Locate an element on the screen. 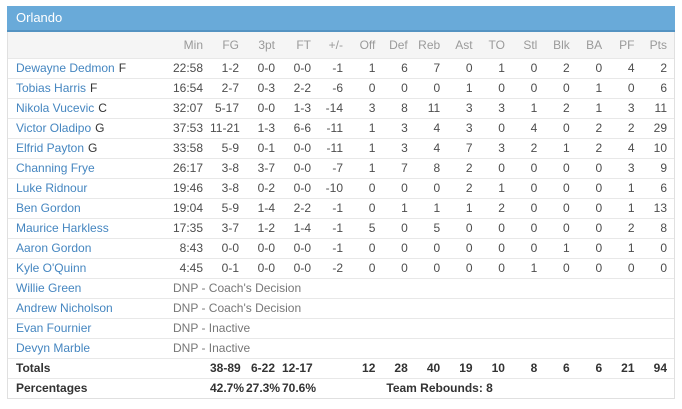  column-header-pts: Pts is located at coordinates (657, 45).